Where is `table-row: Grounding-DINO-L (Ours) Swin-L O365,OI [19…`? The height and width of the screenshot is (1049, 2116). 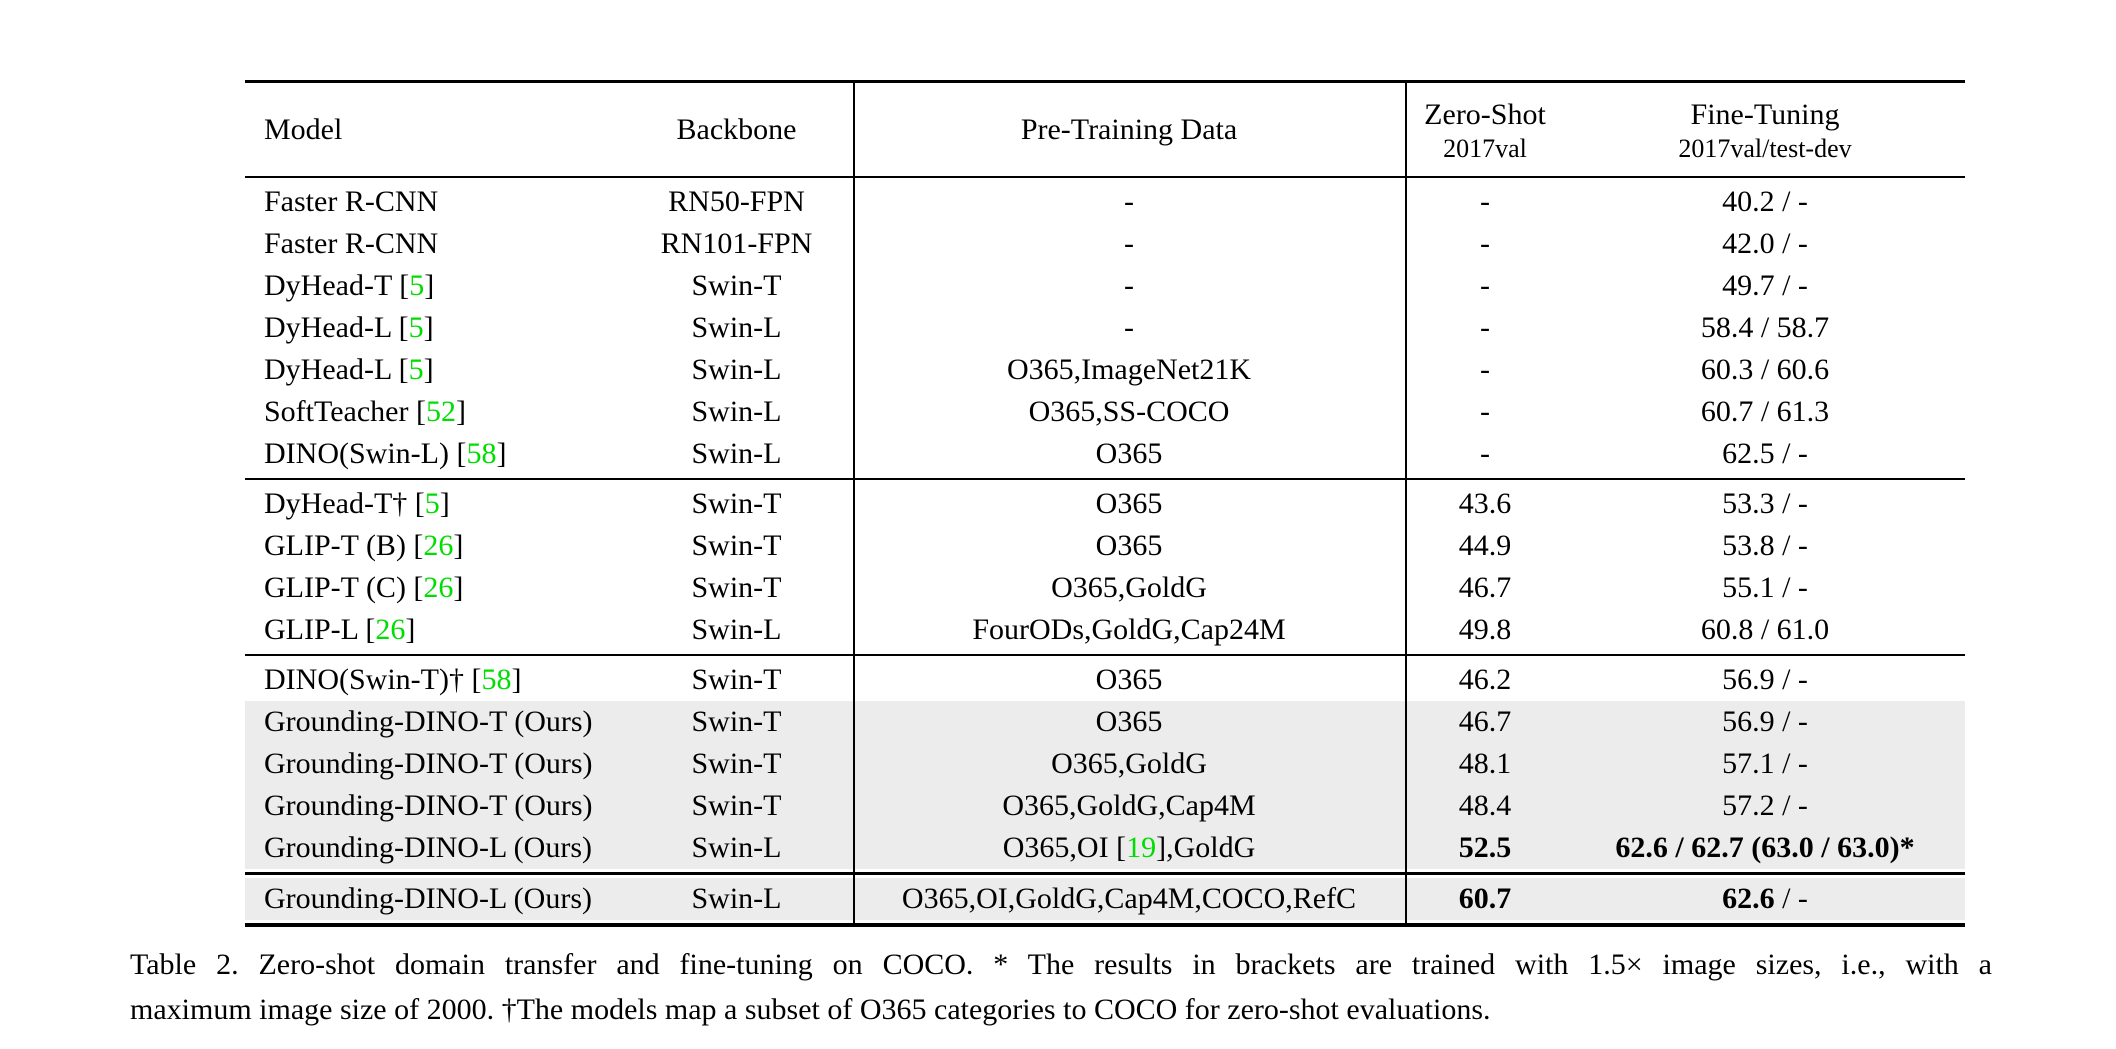
table-row: Grounding-DINO-L (Ours) Swin-L O365,OI [19… is located at coordinates (1105, 848).